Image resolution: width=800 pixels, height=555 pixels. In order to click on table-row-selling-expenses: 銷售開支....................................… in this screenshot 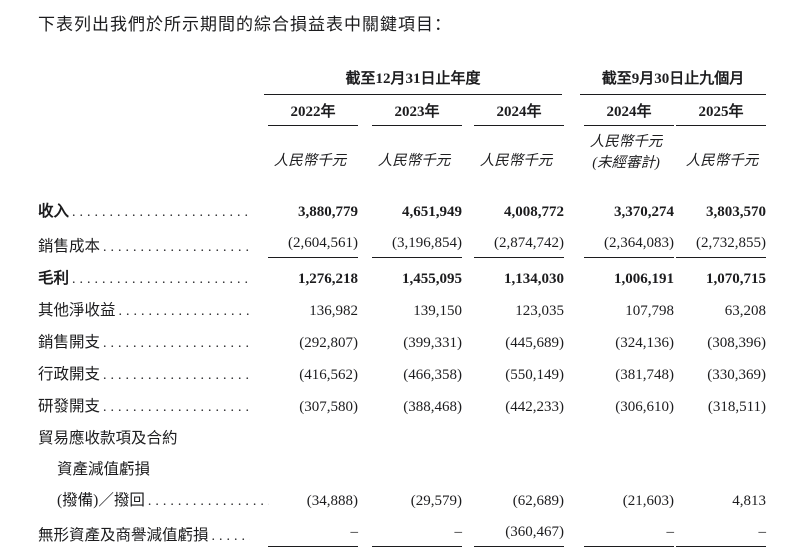, I will do `click(402, 348)`.